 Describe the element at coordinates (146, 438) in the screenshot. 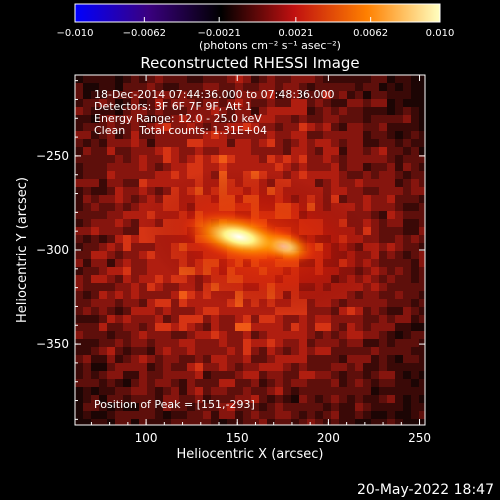

I see `x-tick-label: 100` at that location.